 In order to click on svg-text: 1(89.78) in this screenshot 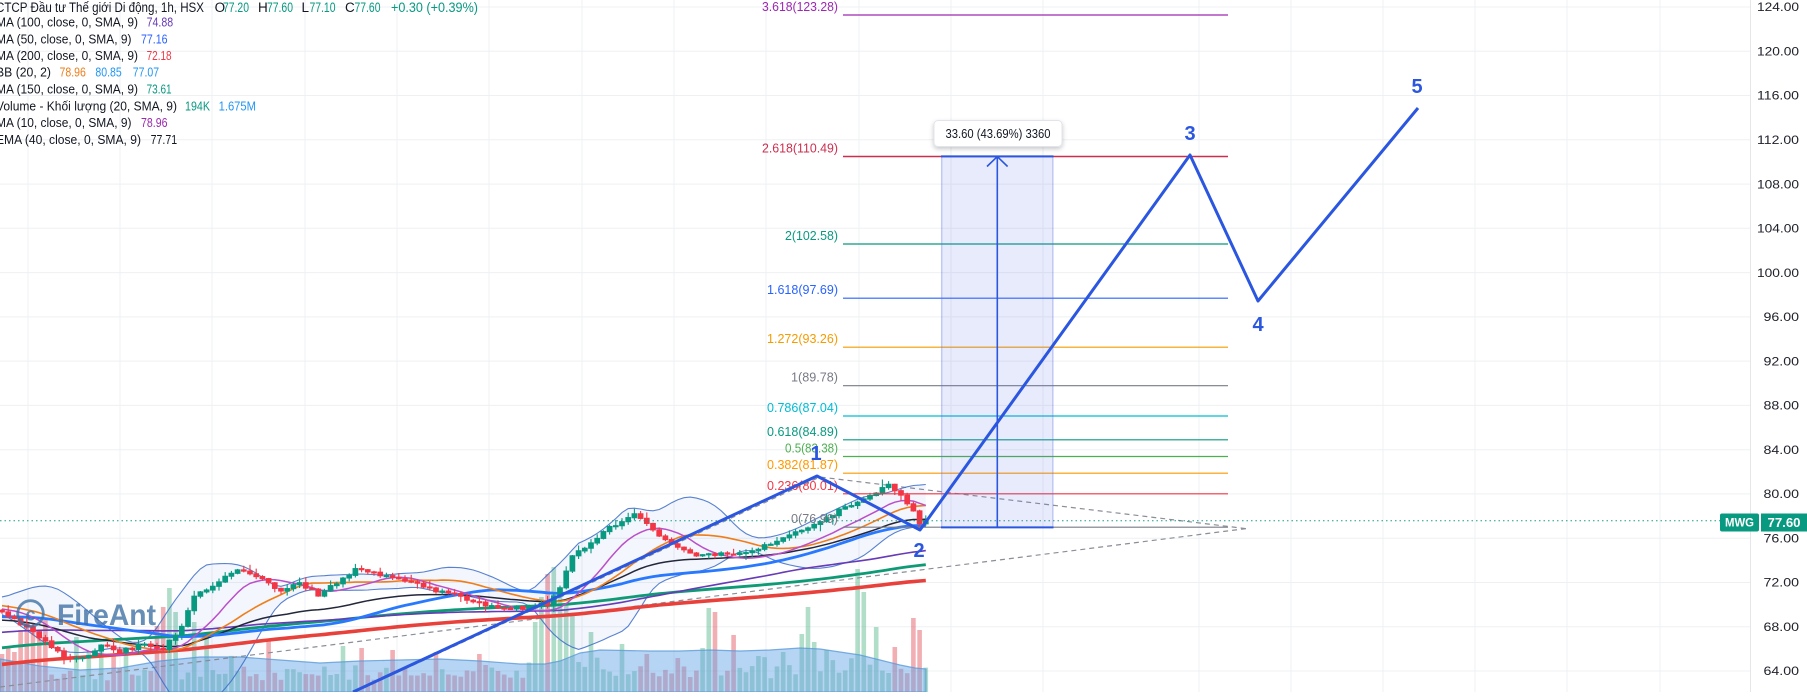, I will do `click(814, 378)`.